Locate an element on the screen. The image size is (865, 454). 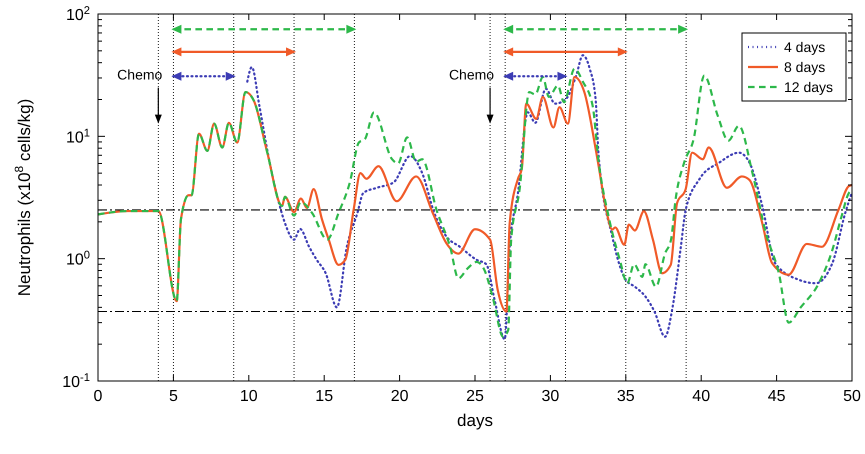
y-tick-label: 10$^{1}$ is located at coordinates (78, 136).